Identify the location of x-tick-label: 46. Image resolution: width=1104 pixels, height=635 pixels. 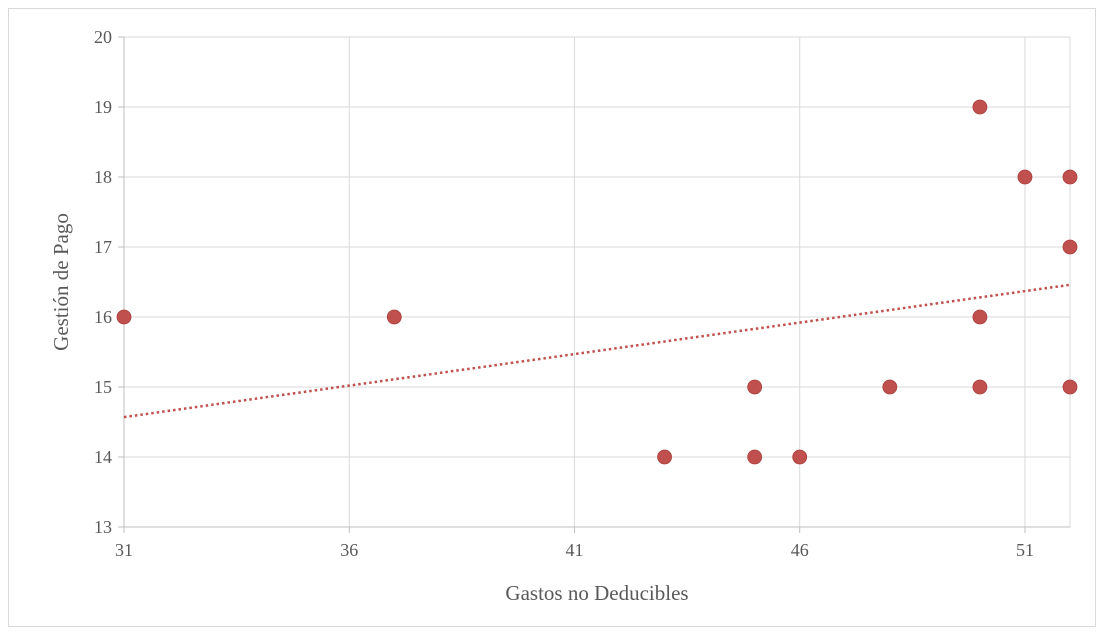
(800, 550).